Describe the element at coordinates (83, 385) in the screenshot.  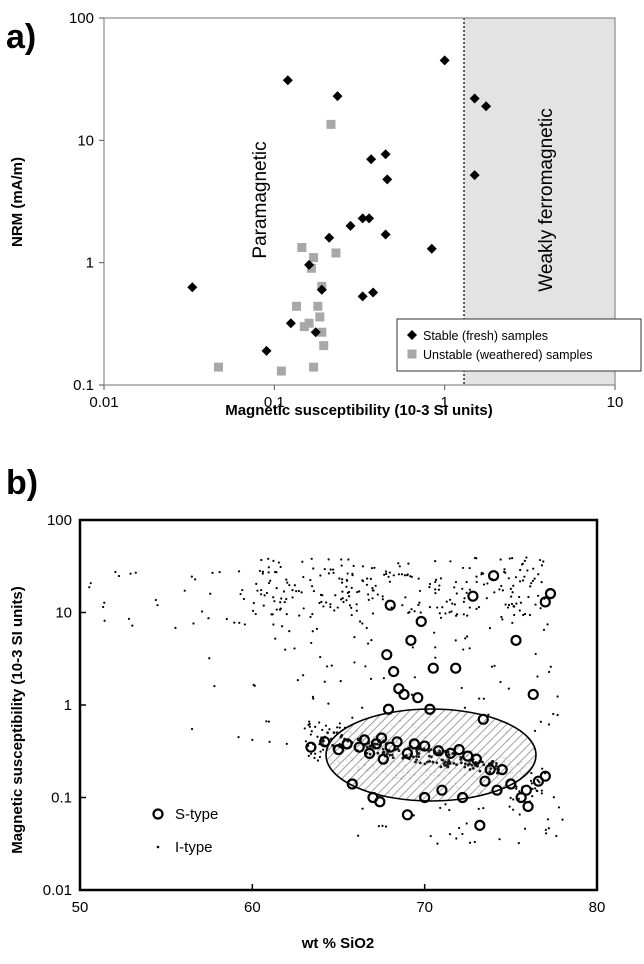
I see `panel-a-y-tick-label: 0.1` at that location.